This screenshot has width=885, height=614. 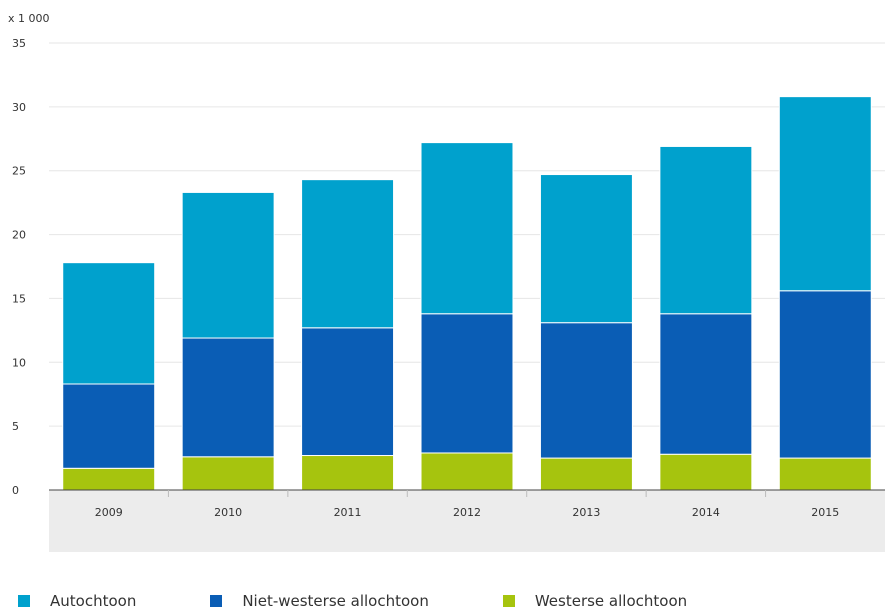 What do you see at coordinates (706, 512) in the screenshot?
I see `x-tick-label: 2014` at bounding box center [706, 512].